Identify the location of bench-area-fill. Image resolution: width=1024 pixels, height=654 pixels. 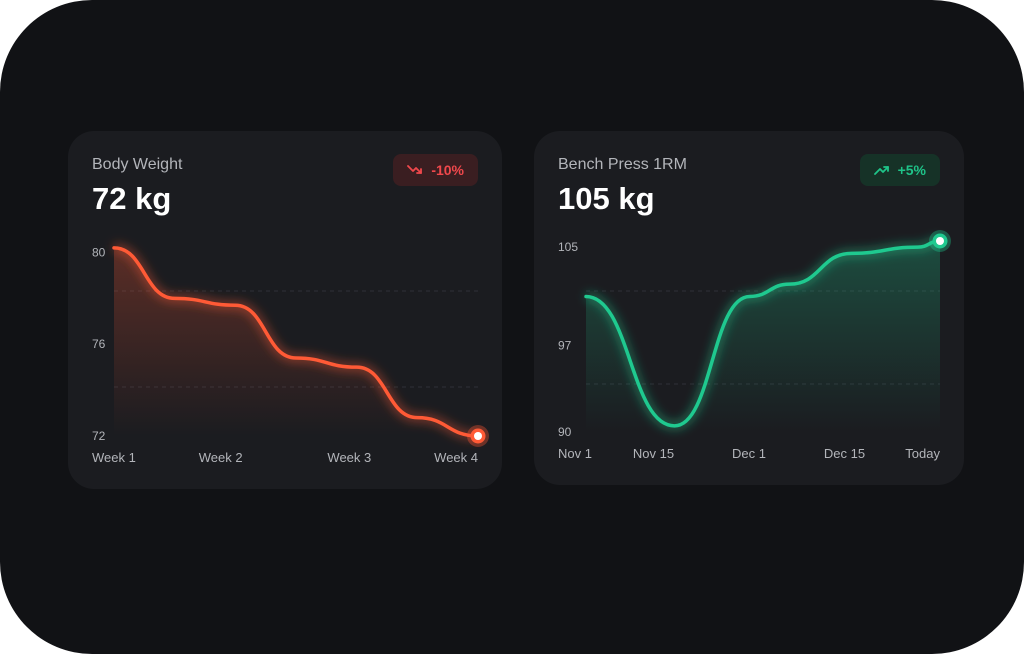
(763, 336).